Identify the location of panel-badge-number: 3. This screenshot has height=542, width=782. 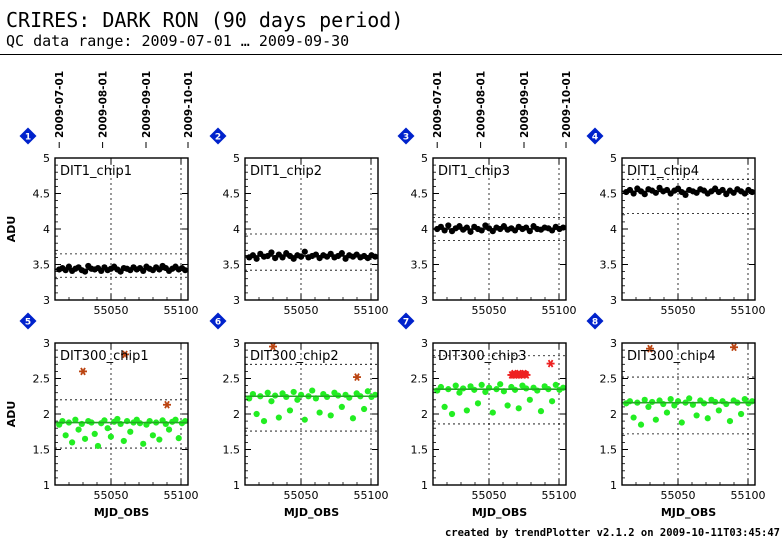
(406, 138).